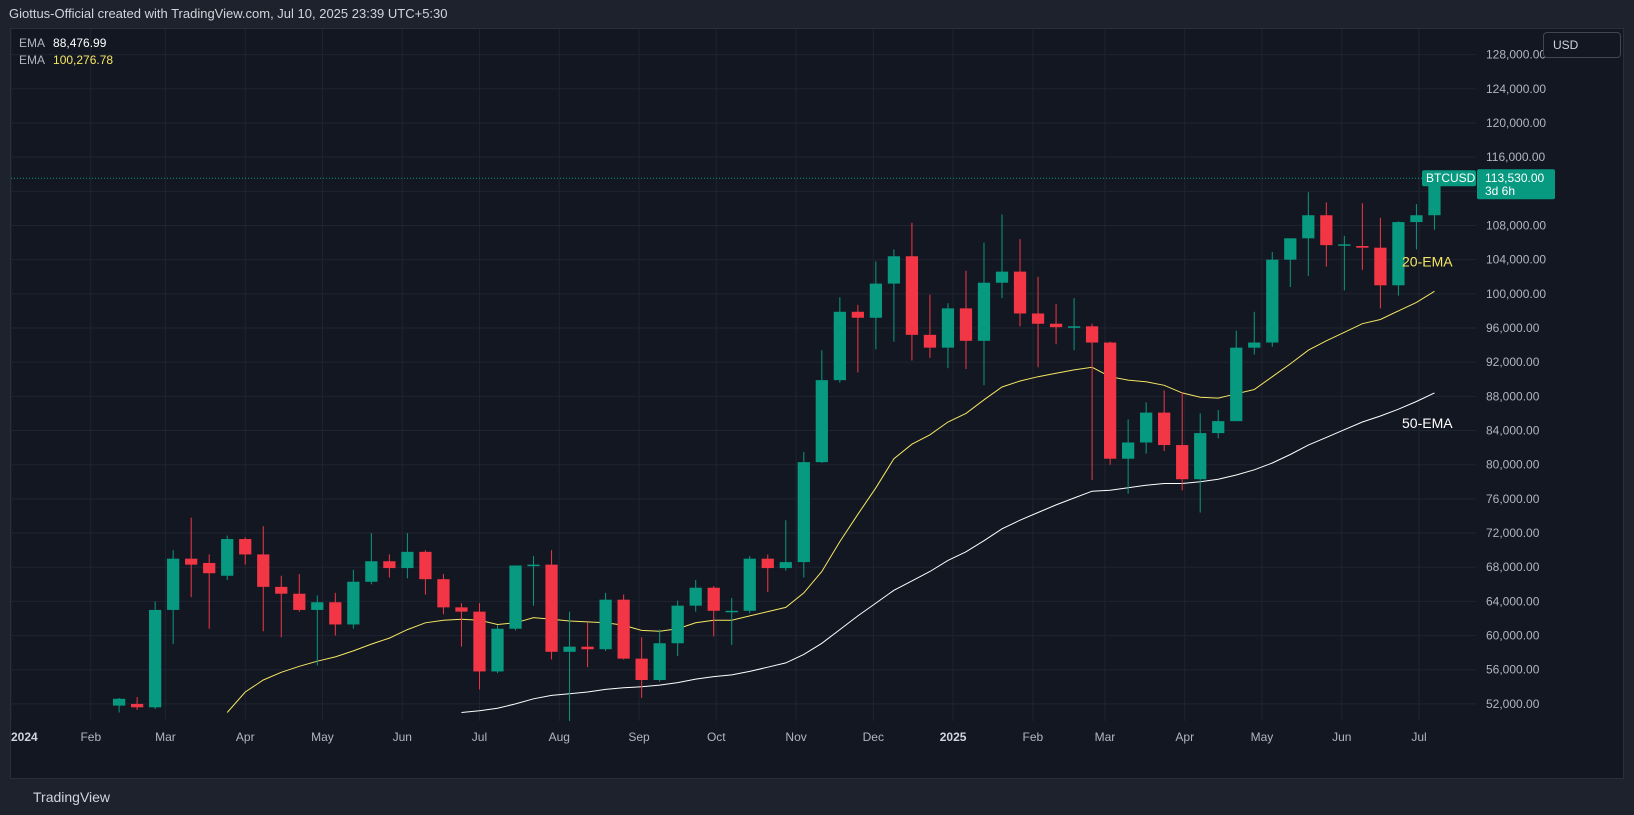 The height and width of the screenshot is (815, 1634). I want to click on ema20-annotation: 20-EMA, so click(1427, 262).